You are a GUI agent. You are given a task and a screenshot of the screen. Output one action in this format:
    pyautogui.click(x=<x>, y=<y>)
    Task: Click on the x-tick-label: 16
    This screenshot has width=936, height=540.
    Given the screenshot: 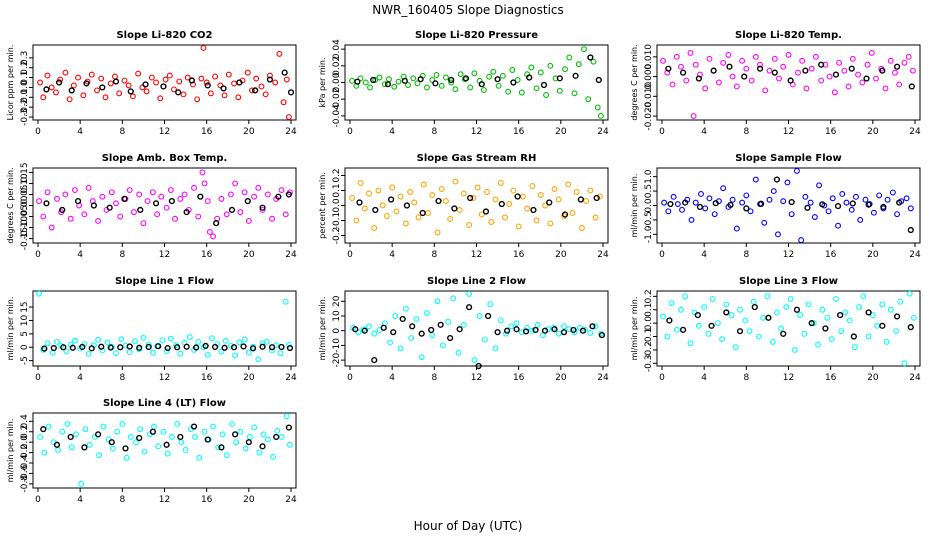 What is the action you would take?
    pyautogui.click(x=831, y=255)
    